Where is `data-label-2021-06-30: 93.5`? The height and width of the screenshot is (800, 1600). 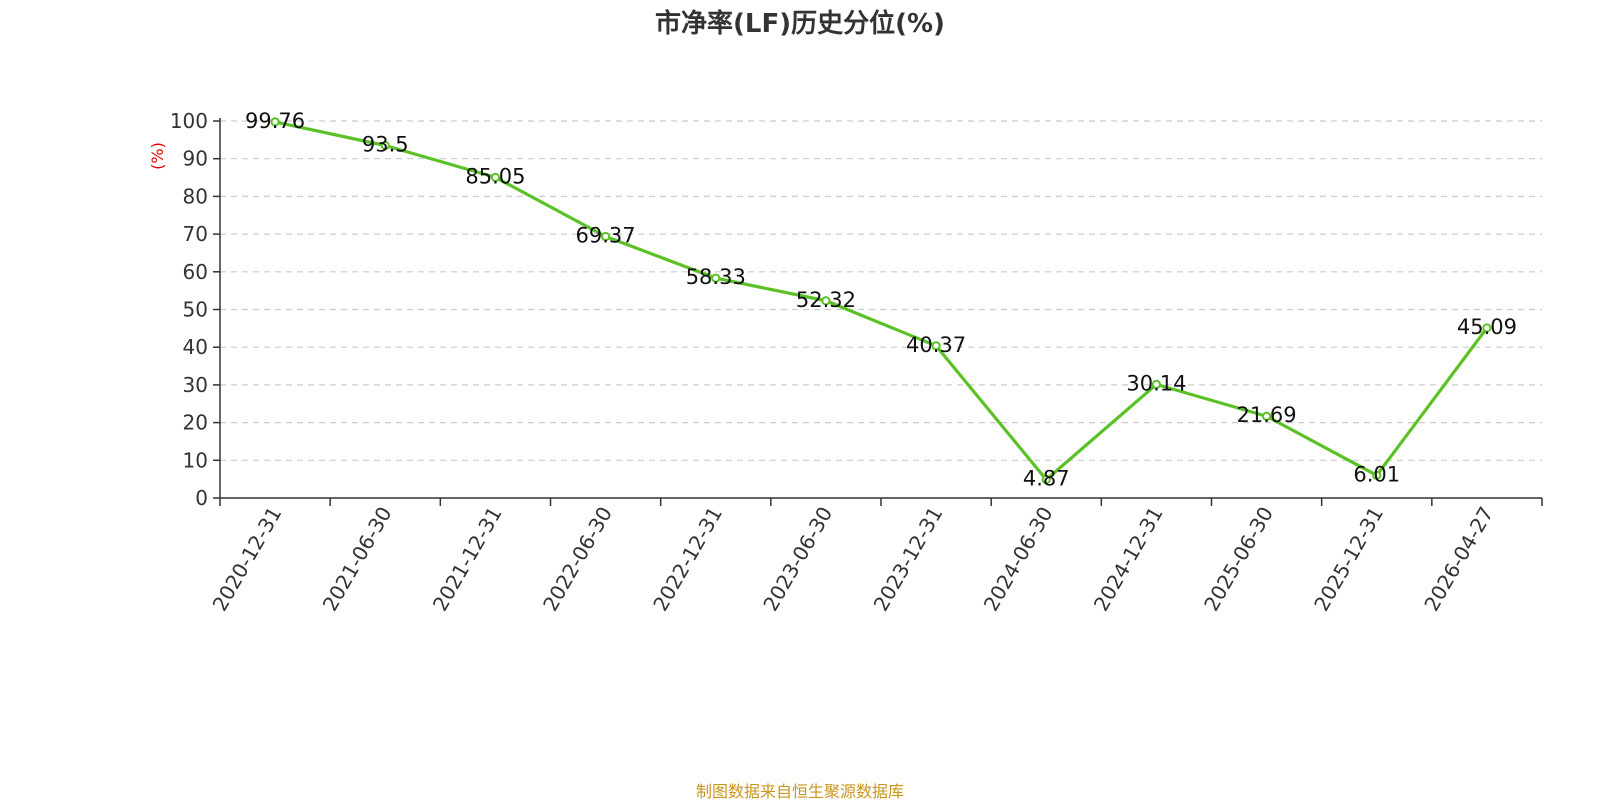 data-label-2021-06-30: 93.5 is located at coordinates (385, 145).